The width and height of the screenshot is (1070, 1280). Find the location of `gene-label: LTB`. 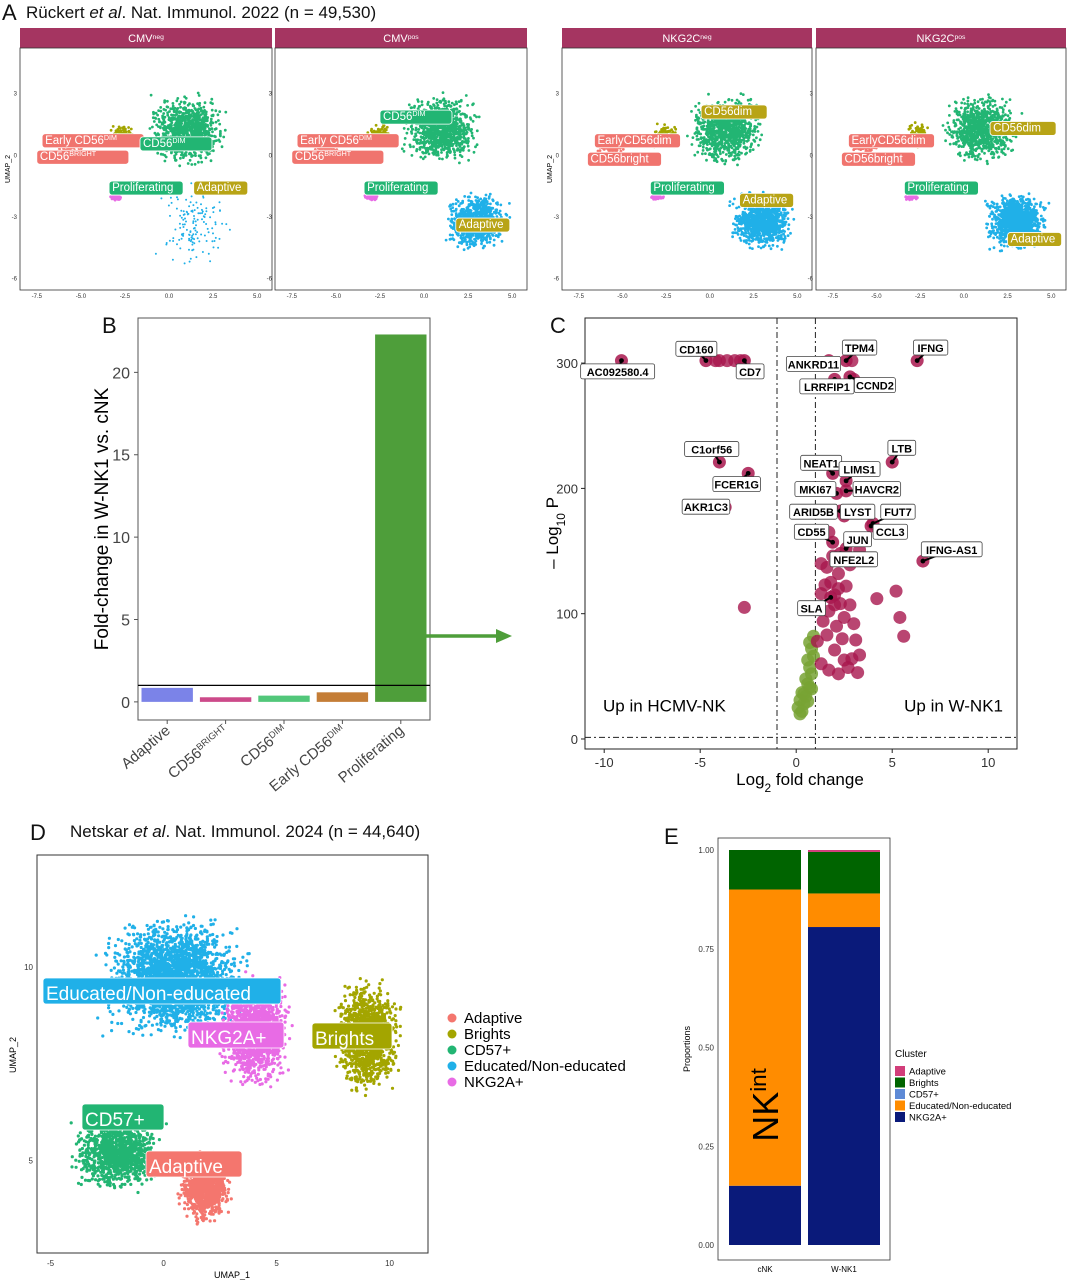

gene-label: LTB is located at coordinates (902, 449).